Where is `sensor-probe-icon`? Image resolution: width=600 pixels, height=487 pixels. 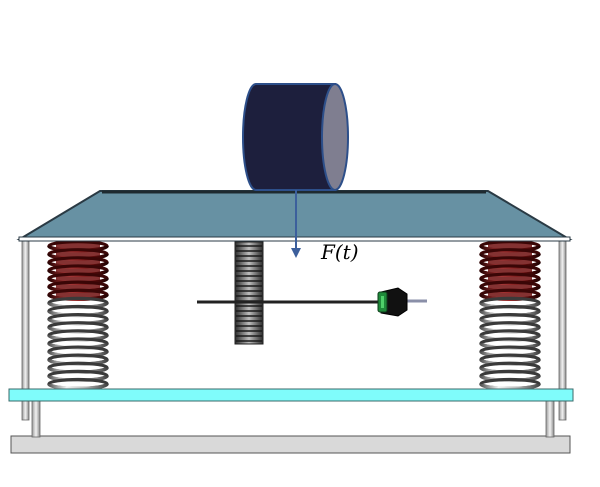 sensor-probe-icon is located at coordinates (392, 302).